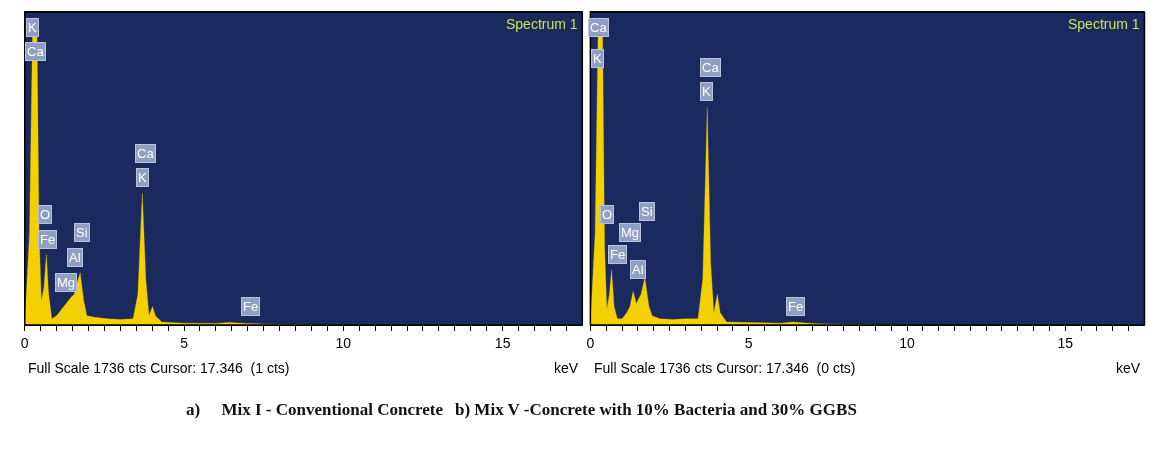 The height and width of the screenshot is (470, 1156). I want to click on text: a) Mix I - Conventional Concrete, so click(315, 409).